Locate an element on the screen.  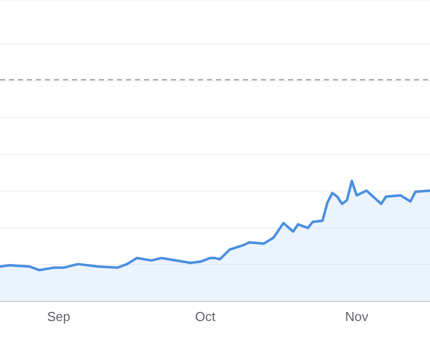
x-tick-label: Sep is located at coordinates (58, 316).